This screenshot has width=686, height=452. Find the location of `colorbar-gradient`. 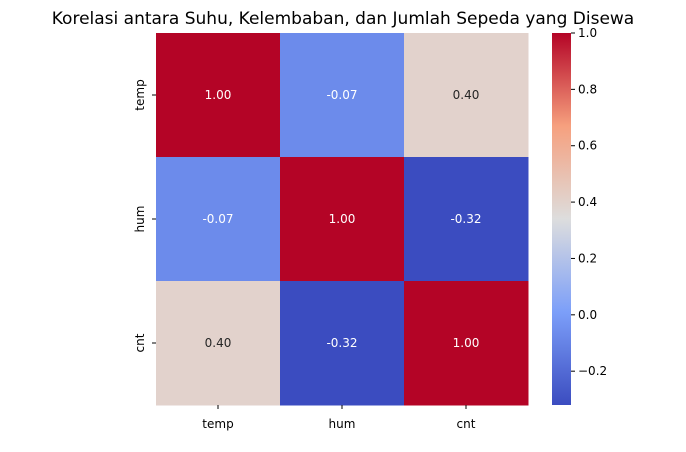

colorbar-gradient is located at coordinates (561, 219).